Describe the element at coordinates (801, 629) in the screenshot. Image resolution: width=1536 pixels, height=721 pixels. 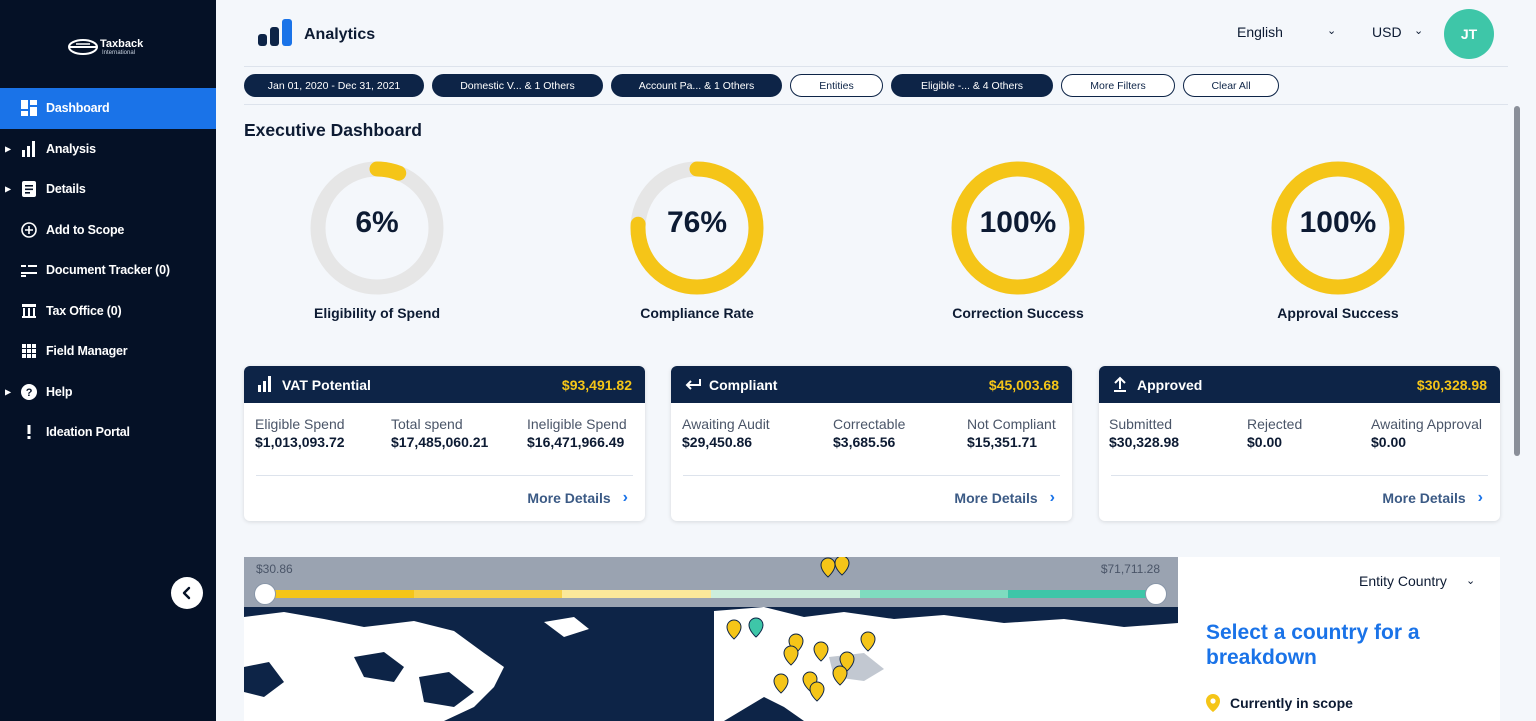
I see `map-markers` at that location.